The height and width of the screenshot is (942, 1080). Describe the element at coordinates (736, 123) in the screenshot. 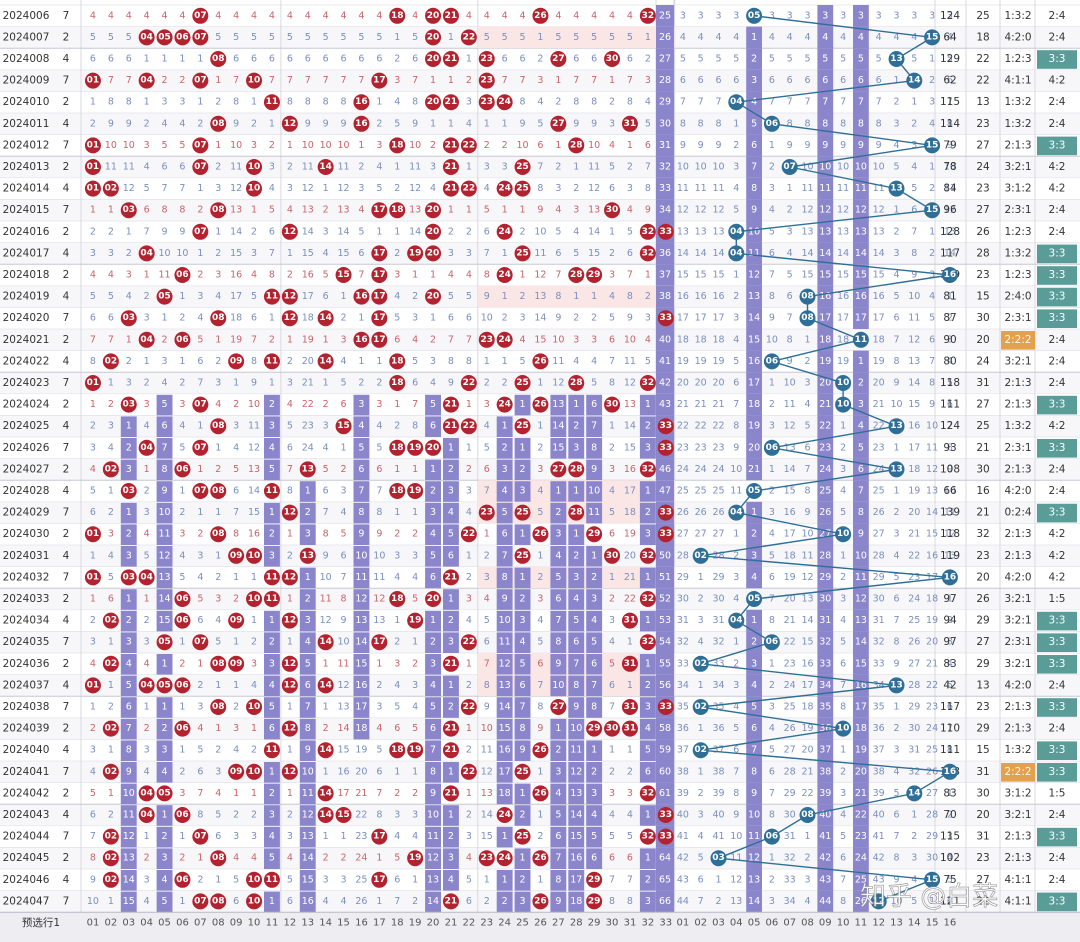

I see `blue-omission-value: 1` at that location.